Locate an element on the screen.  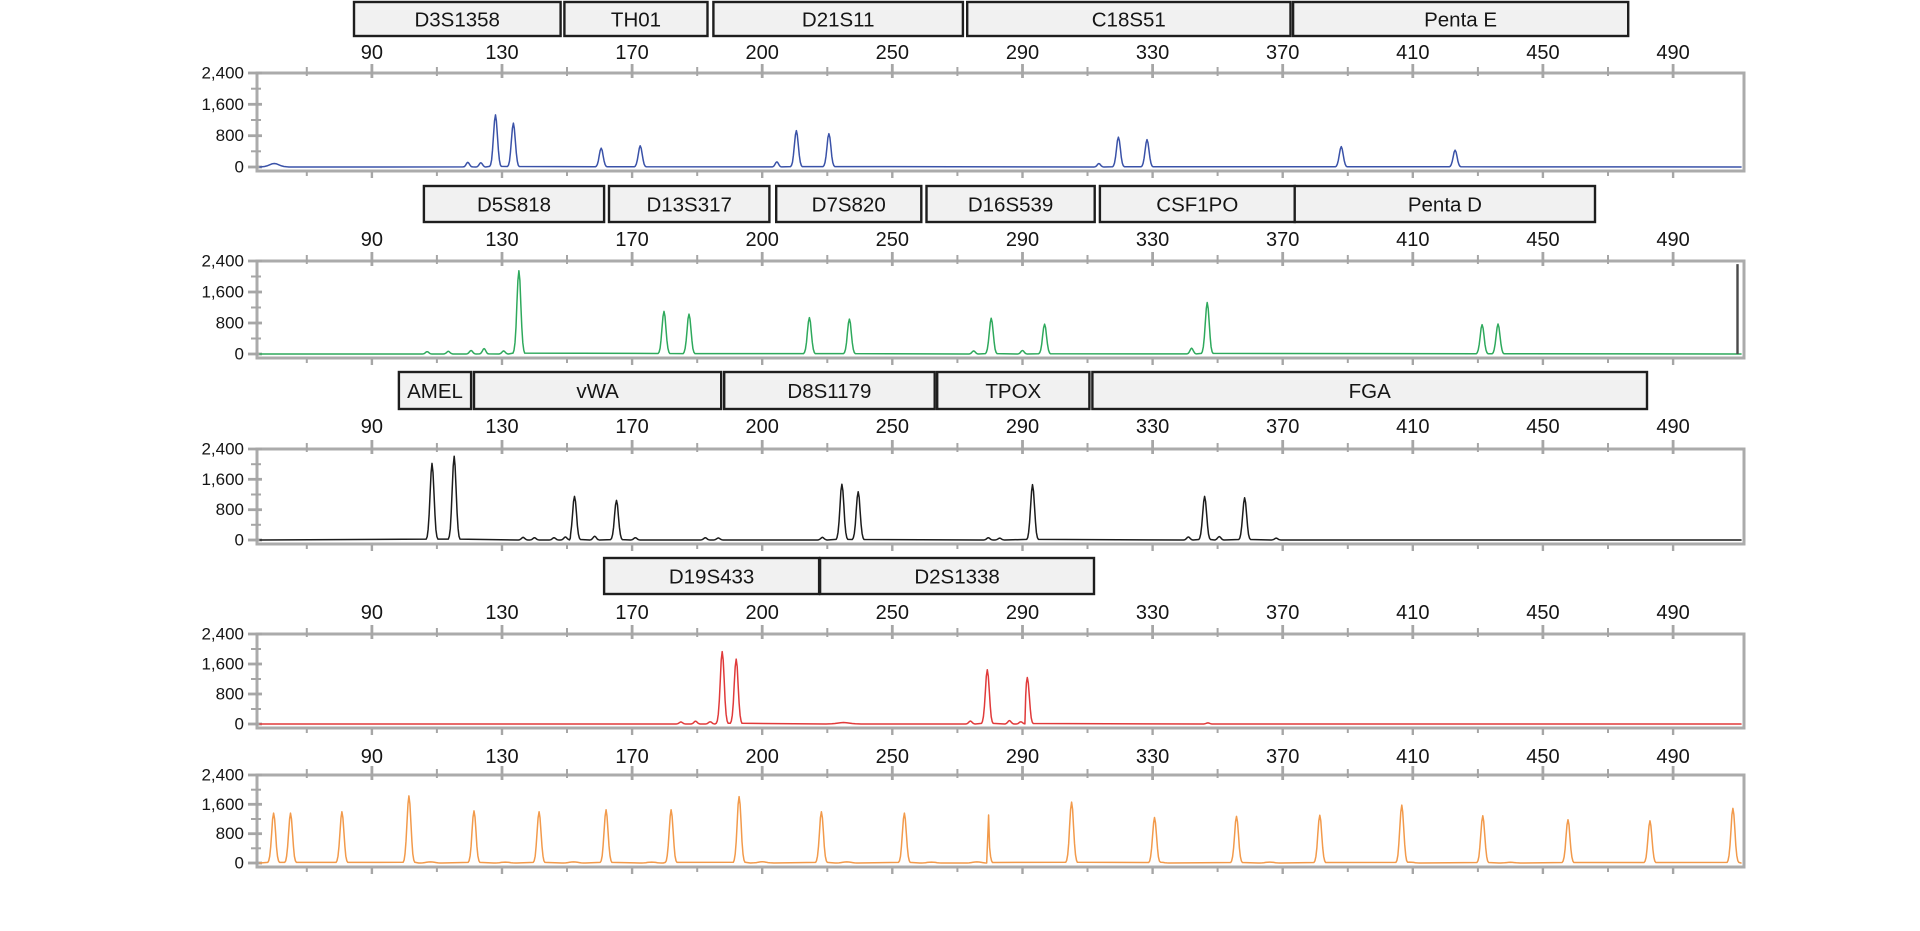
trace-red-dye is located at coordinates (1000, 687).